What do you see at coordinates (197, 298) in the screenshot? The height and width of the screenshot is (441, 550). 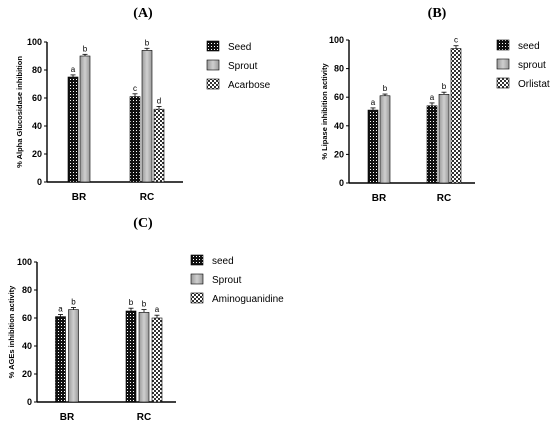 I see `legend-swatch-aminoguanidine` at bounding box center [197, 298].